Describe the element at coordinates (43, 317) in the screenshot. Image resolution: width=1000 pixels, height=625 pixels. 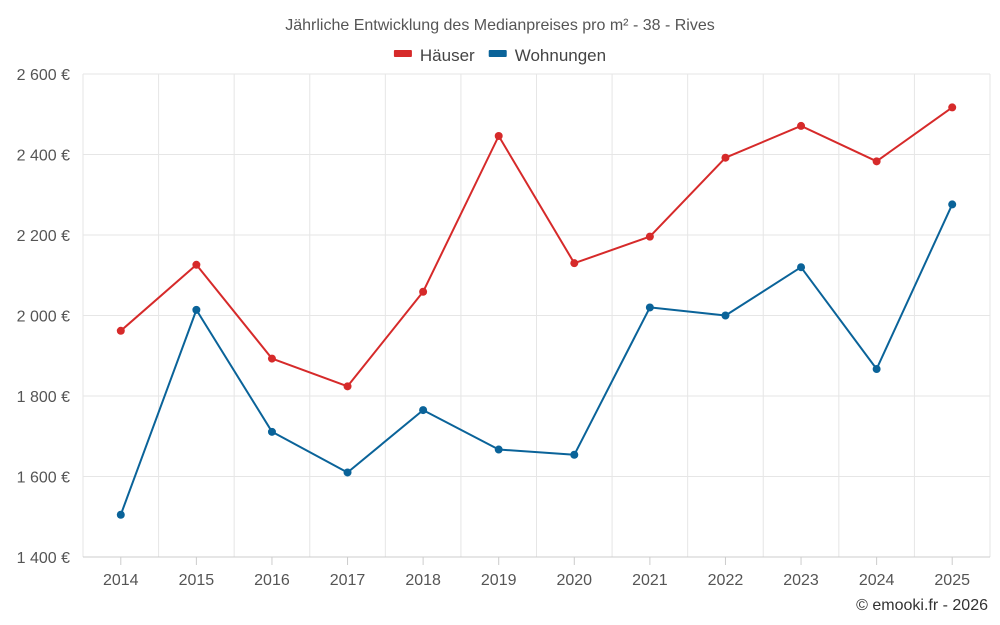
I see `y-tick-label: 2 000 €` at that location.